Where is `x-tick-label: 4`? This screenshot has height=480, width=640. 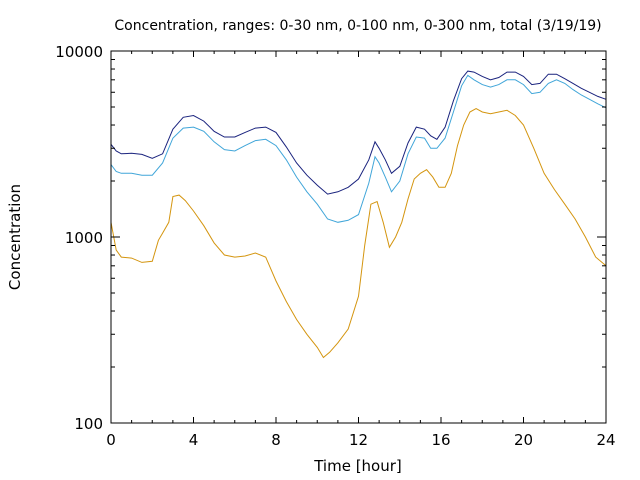
x-tick-label: 4 is located at coordinates (194, 440).